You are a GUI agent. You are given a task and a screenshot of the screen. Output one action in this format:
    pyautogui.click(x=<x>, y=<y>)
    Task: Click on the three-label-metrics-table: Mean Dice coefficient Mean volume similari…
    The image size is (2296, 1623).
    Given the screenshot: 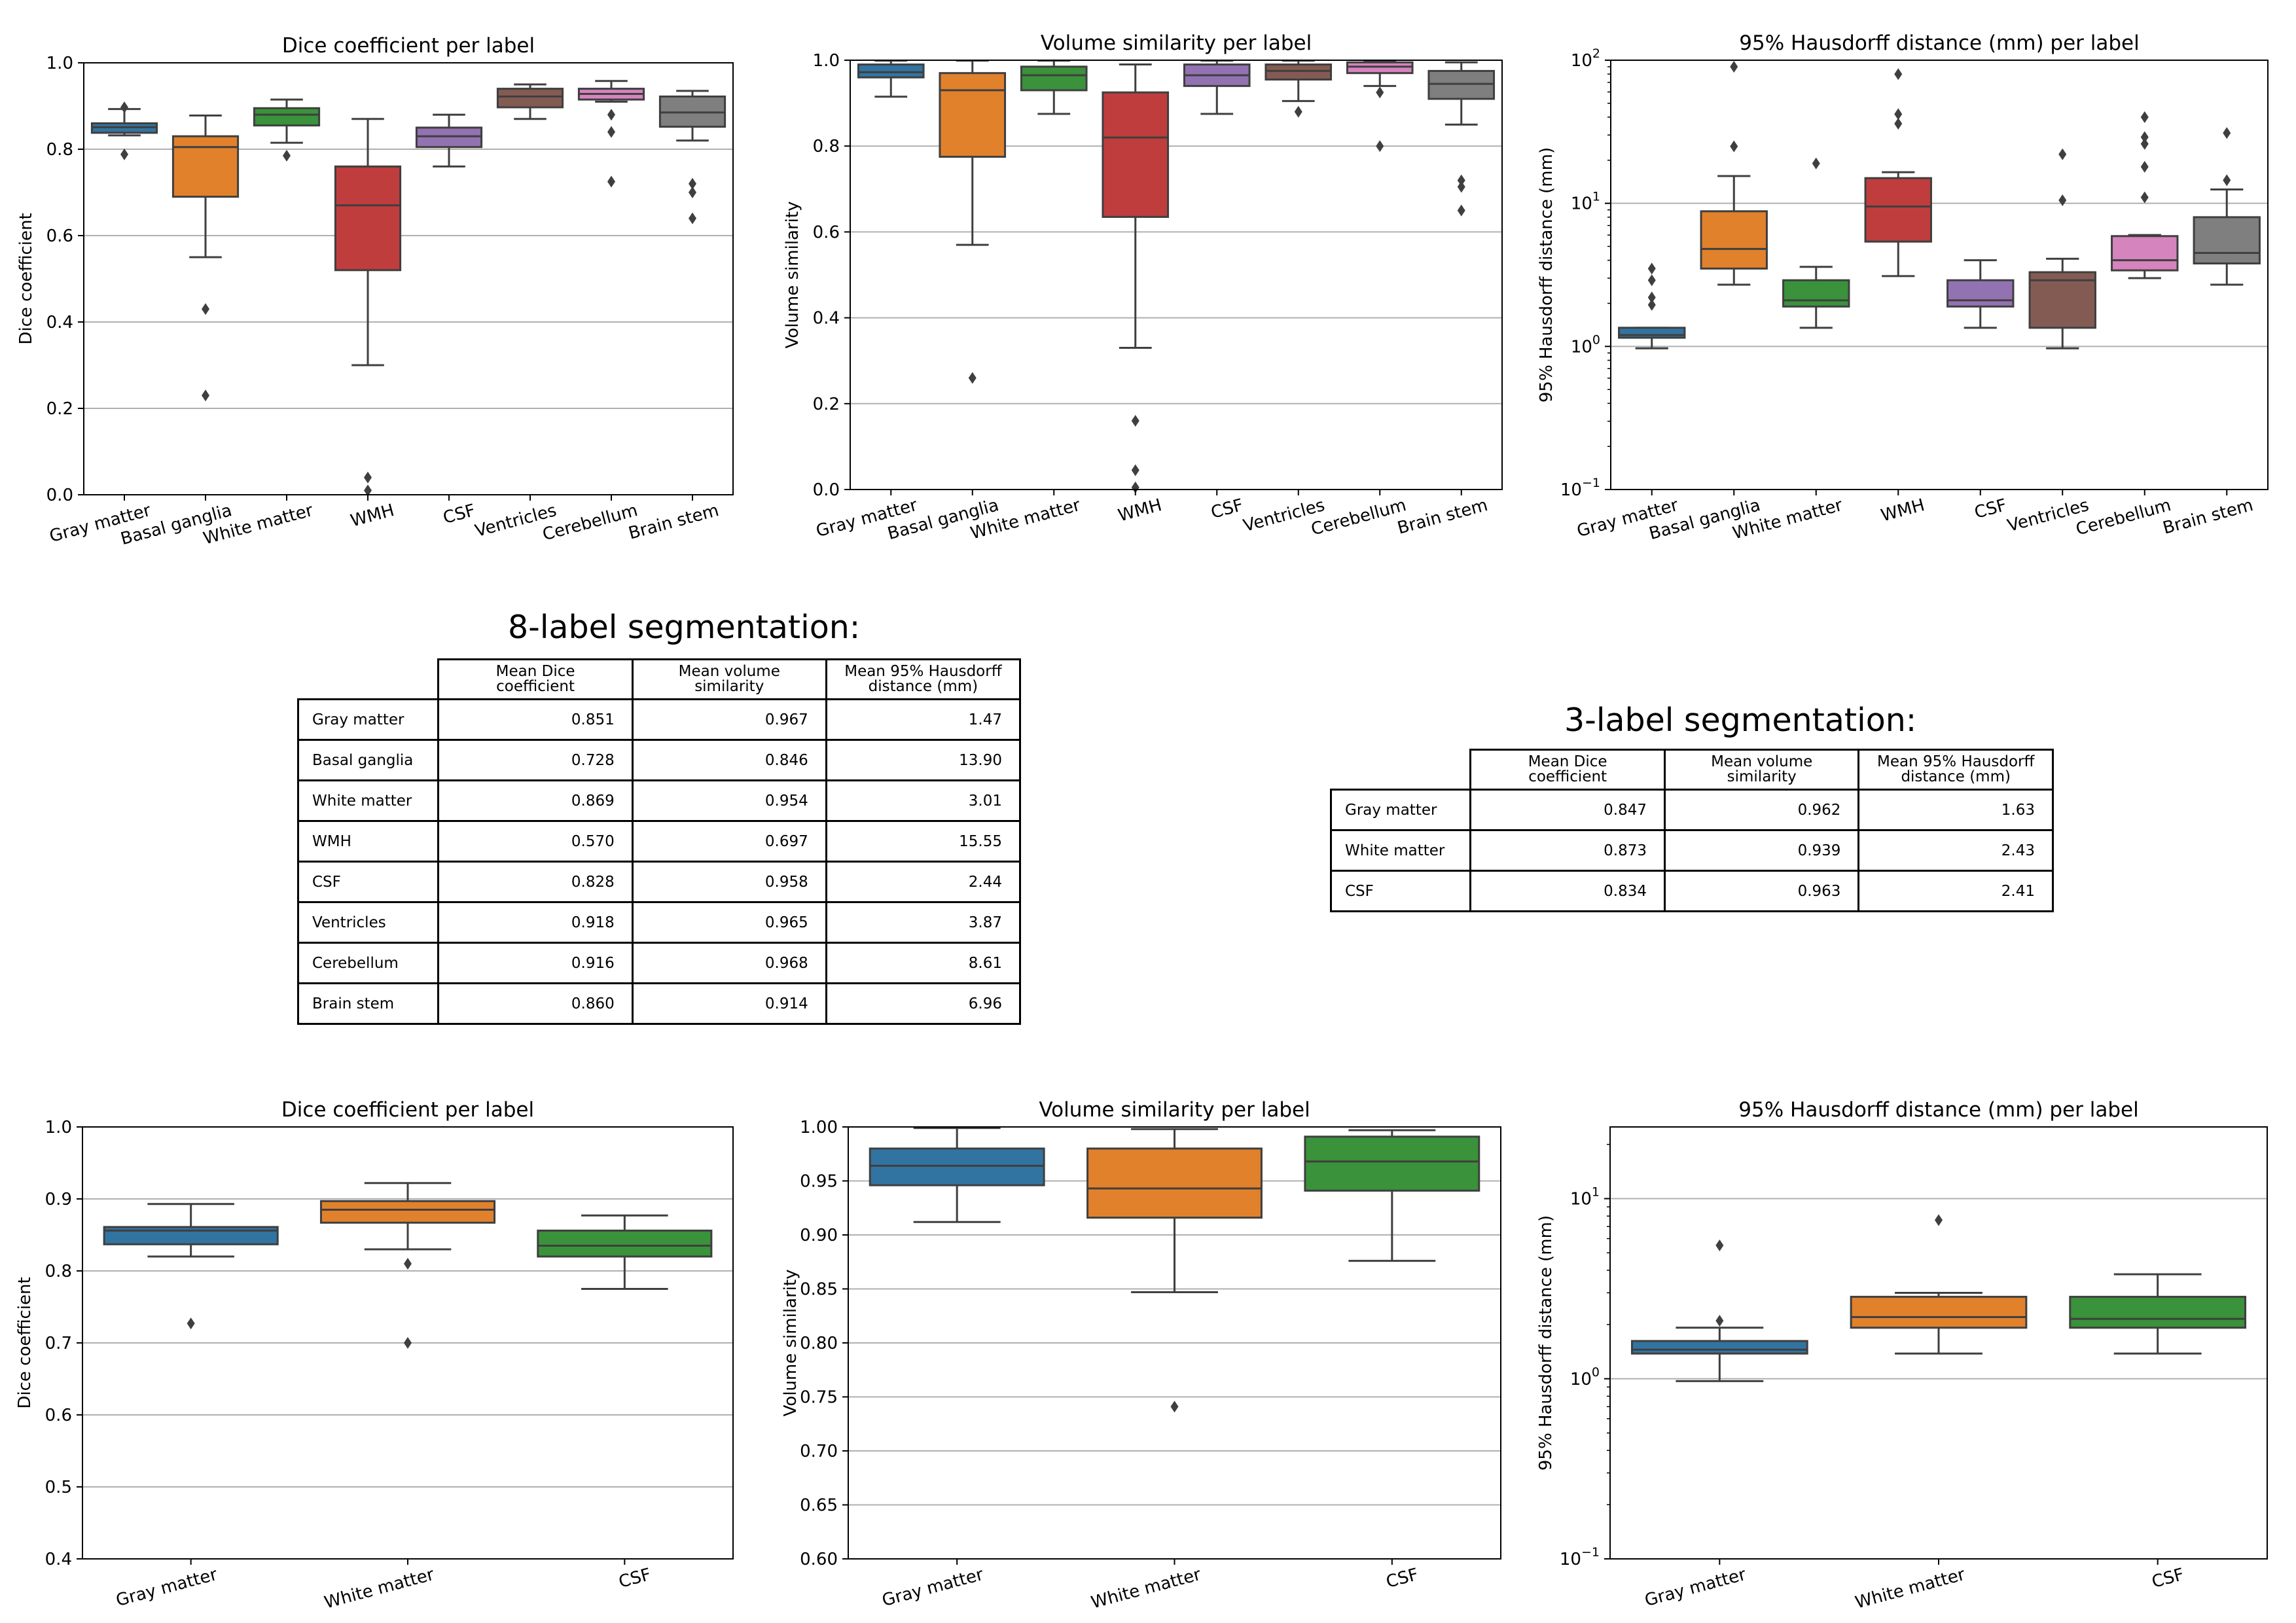 What is the action you would take?
    pyautogui.click(x=1691, y=830)
    